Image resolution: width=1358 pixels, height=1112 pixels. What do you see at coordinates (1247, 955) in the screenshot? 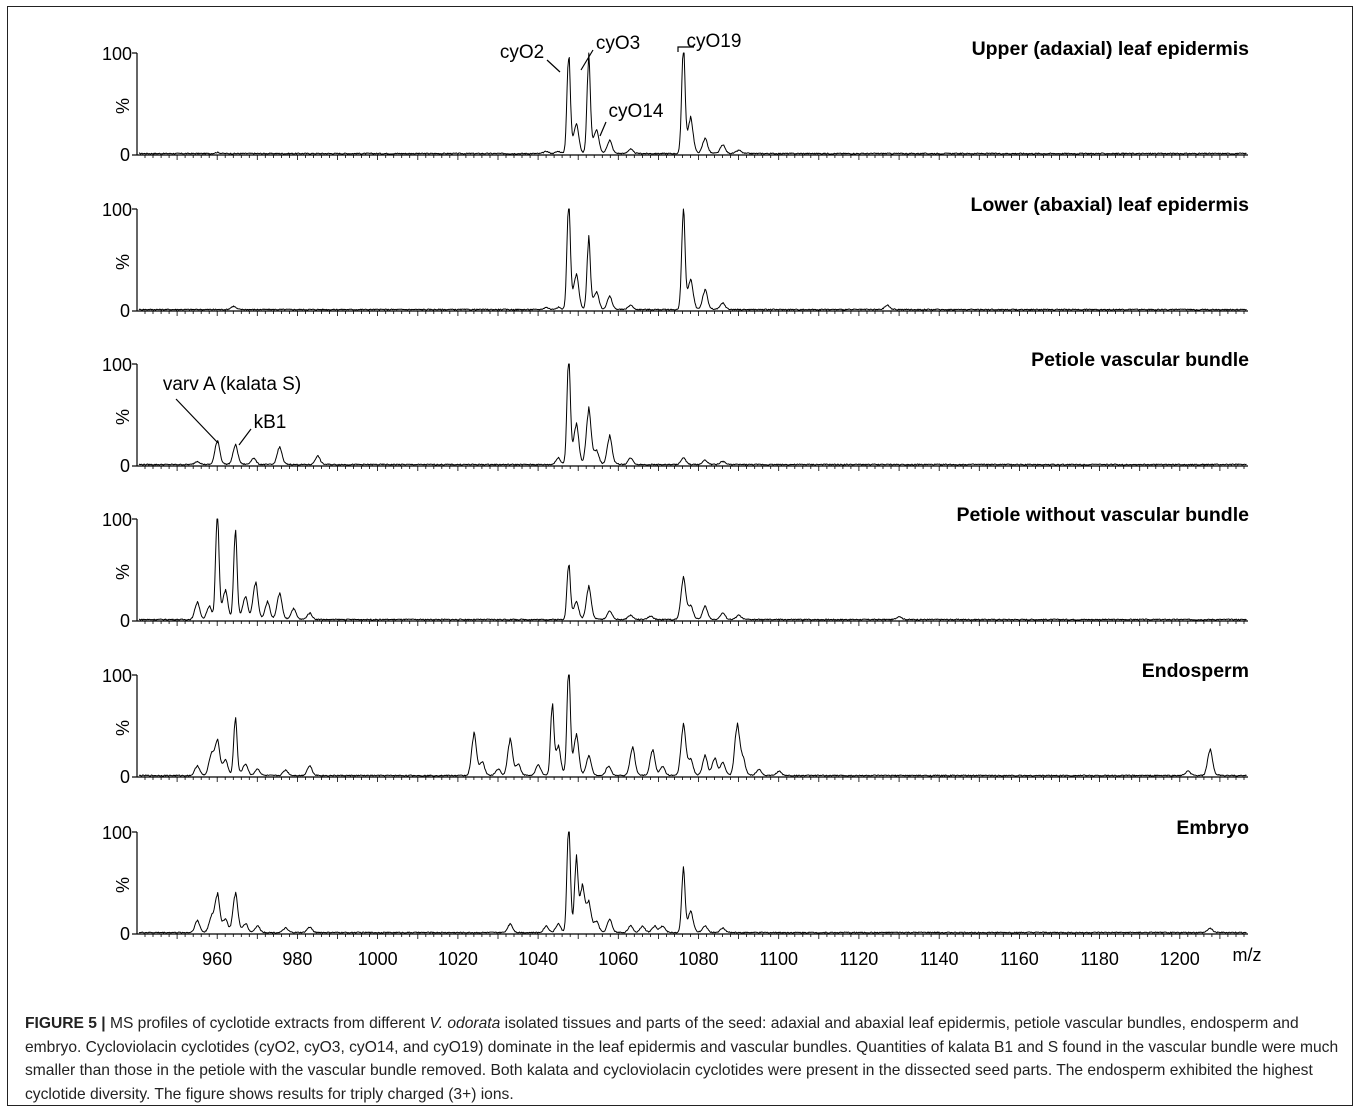
I see `x-axis-label: m/z` at bounding box center [1247, 955].